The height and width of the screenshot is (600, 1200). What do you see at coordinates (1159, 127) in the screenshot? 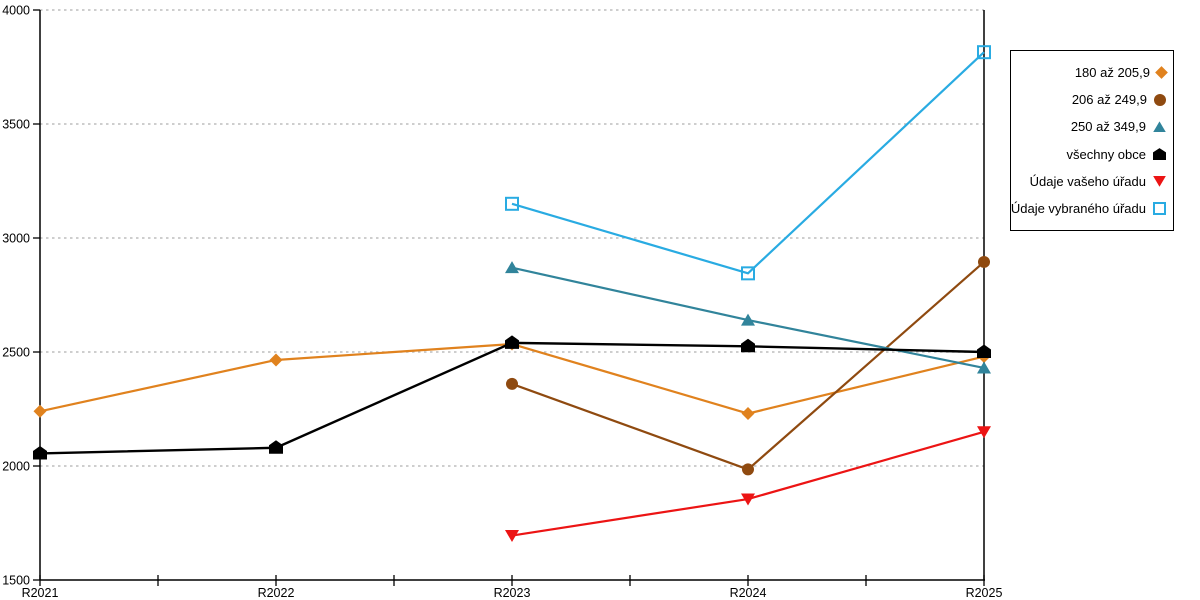
I see `triangle-up-icon` at bounding box center [1159, 127].